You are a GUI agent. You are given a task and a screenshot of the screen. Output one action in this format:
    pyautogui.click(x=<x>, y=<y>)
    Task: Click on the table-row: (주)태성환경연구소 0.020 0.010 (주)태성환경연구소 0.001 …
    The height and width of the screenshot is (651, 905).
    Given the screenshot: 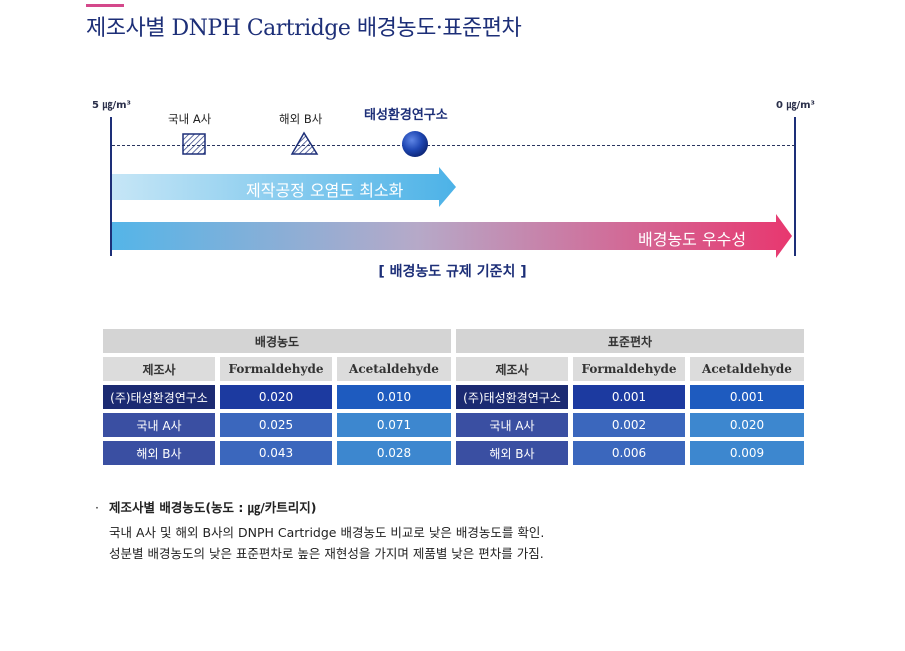 What is the action you would take?
    pyautogui.click(x=453, y=397)
    